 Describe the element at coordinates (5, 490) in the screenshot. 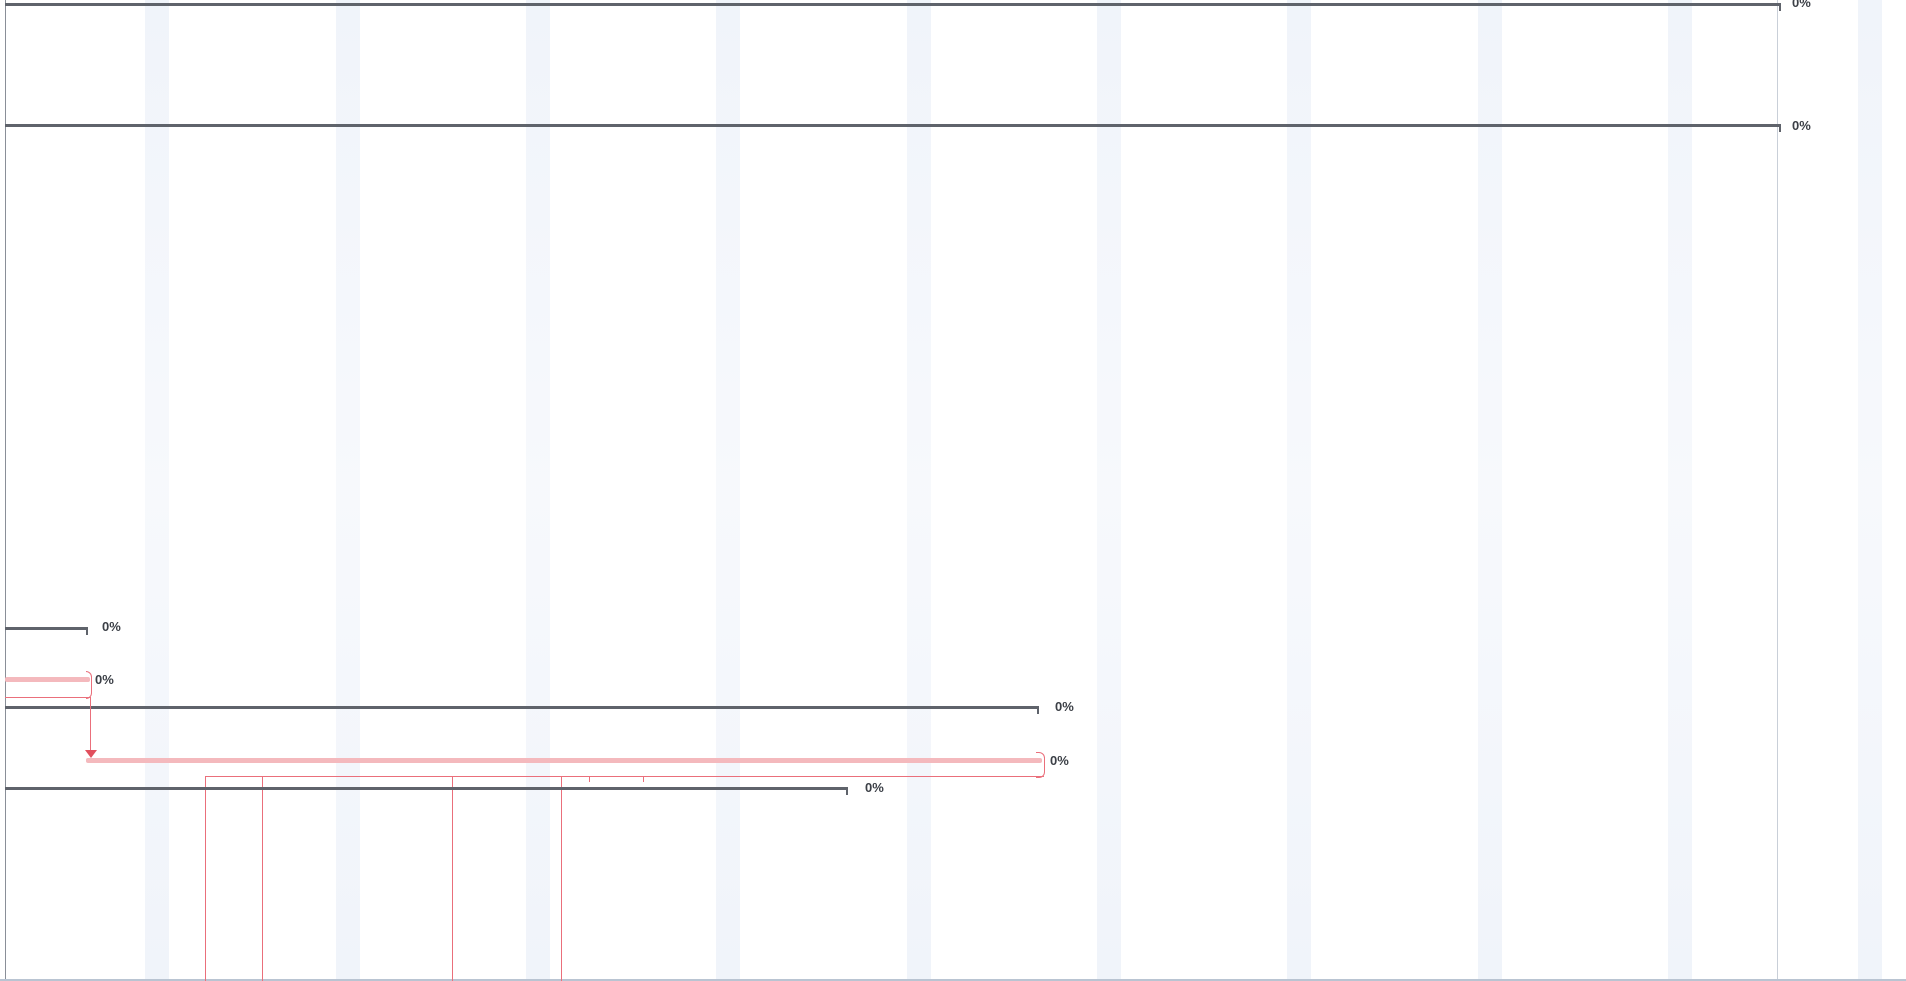

I see `grid-left-border` at that location.